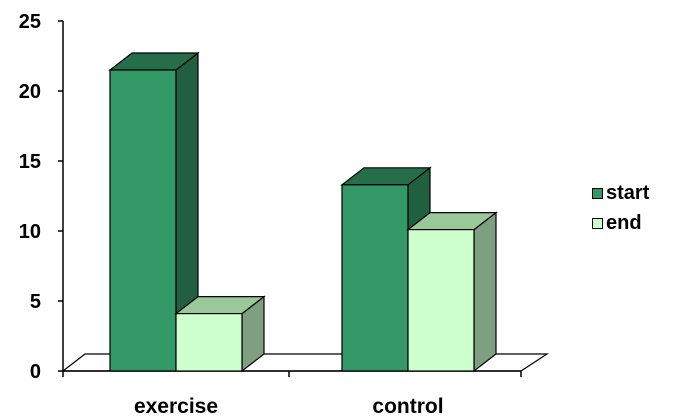 The height and width of the screenshot is (417, 688). What do you see at coordinates (35, 302) in the screenshot?
I see `y-tick-label: 5` at bounding box center [35, 302].